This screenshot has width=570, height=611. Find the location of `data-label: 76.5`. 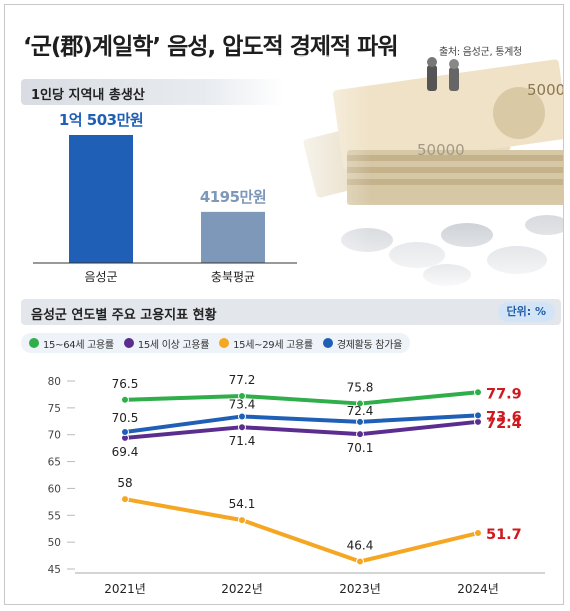

data-label: 76.5 is located at coordinates (125, 384).